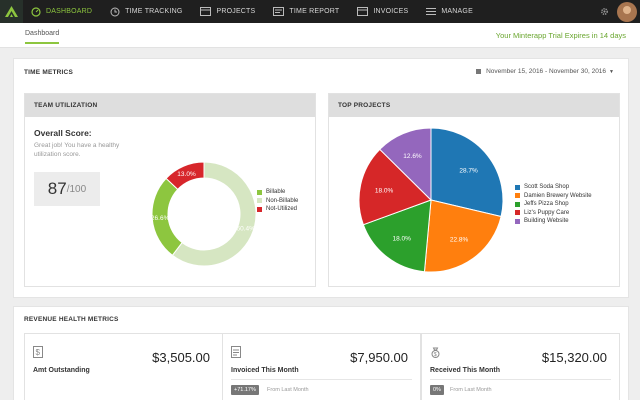 The image size is (640, 400). Describe the element at coordinates (265, 370) in the screenshot. I see `invoiced-label: Invoiced This Month` at that location.